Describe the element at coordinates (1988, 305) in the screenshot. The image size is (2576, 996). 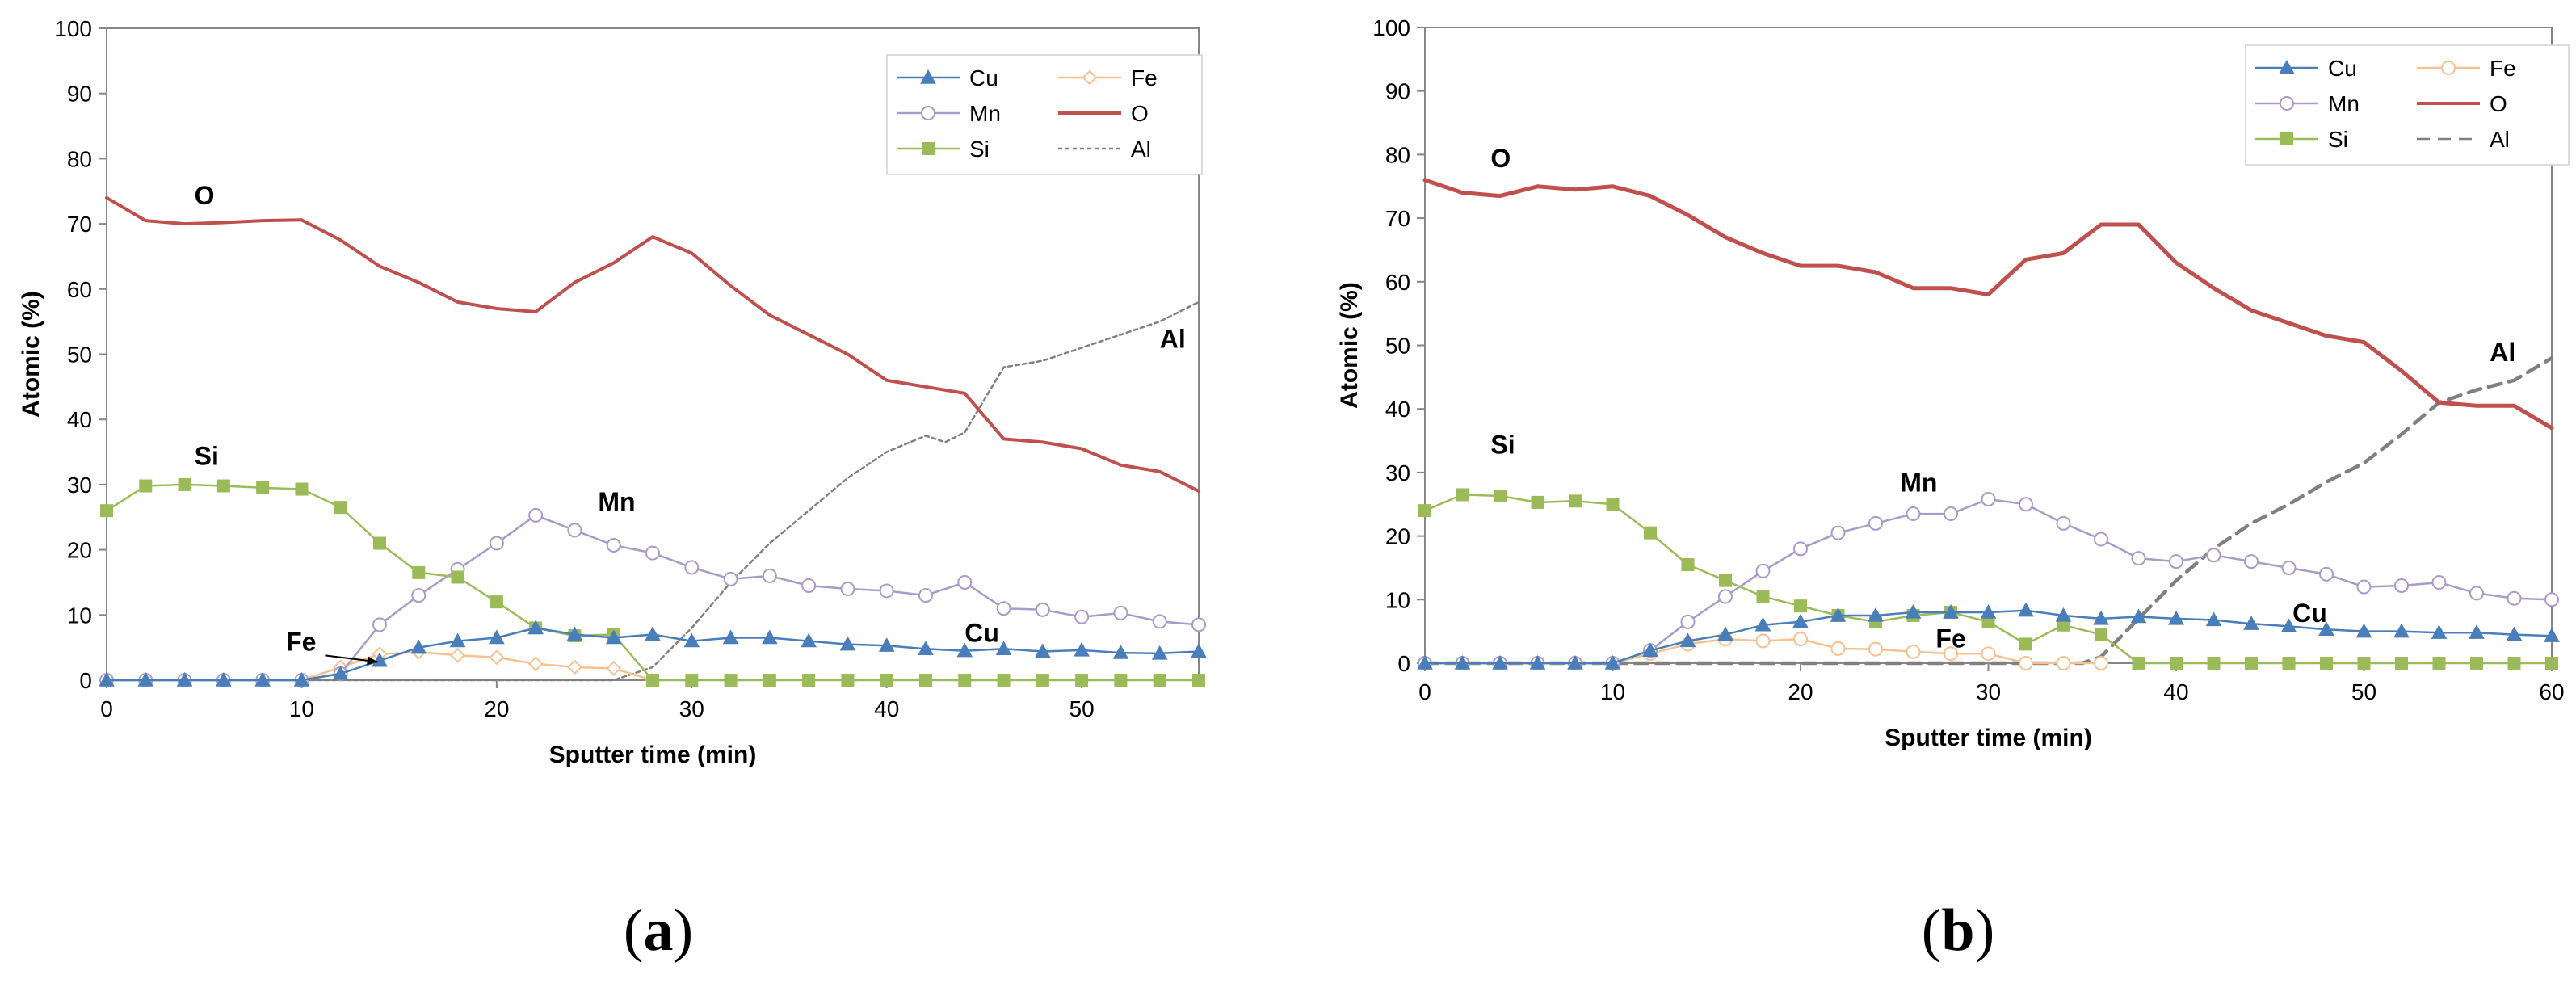
I see `series-o-b` at that location.